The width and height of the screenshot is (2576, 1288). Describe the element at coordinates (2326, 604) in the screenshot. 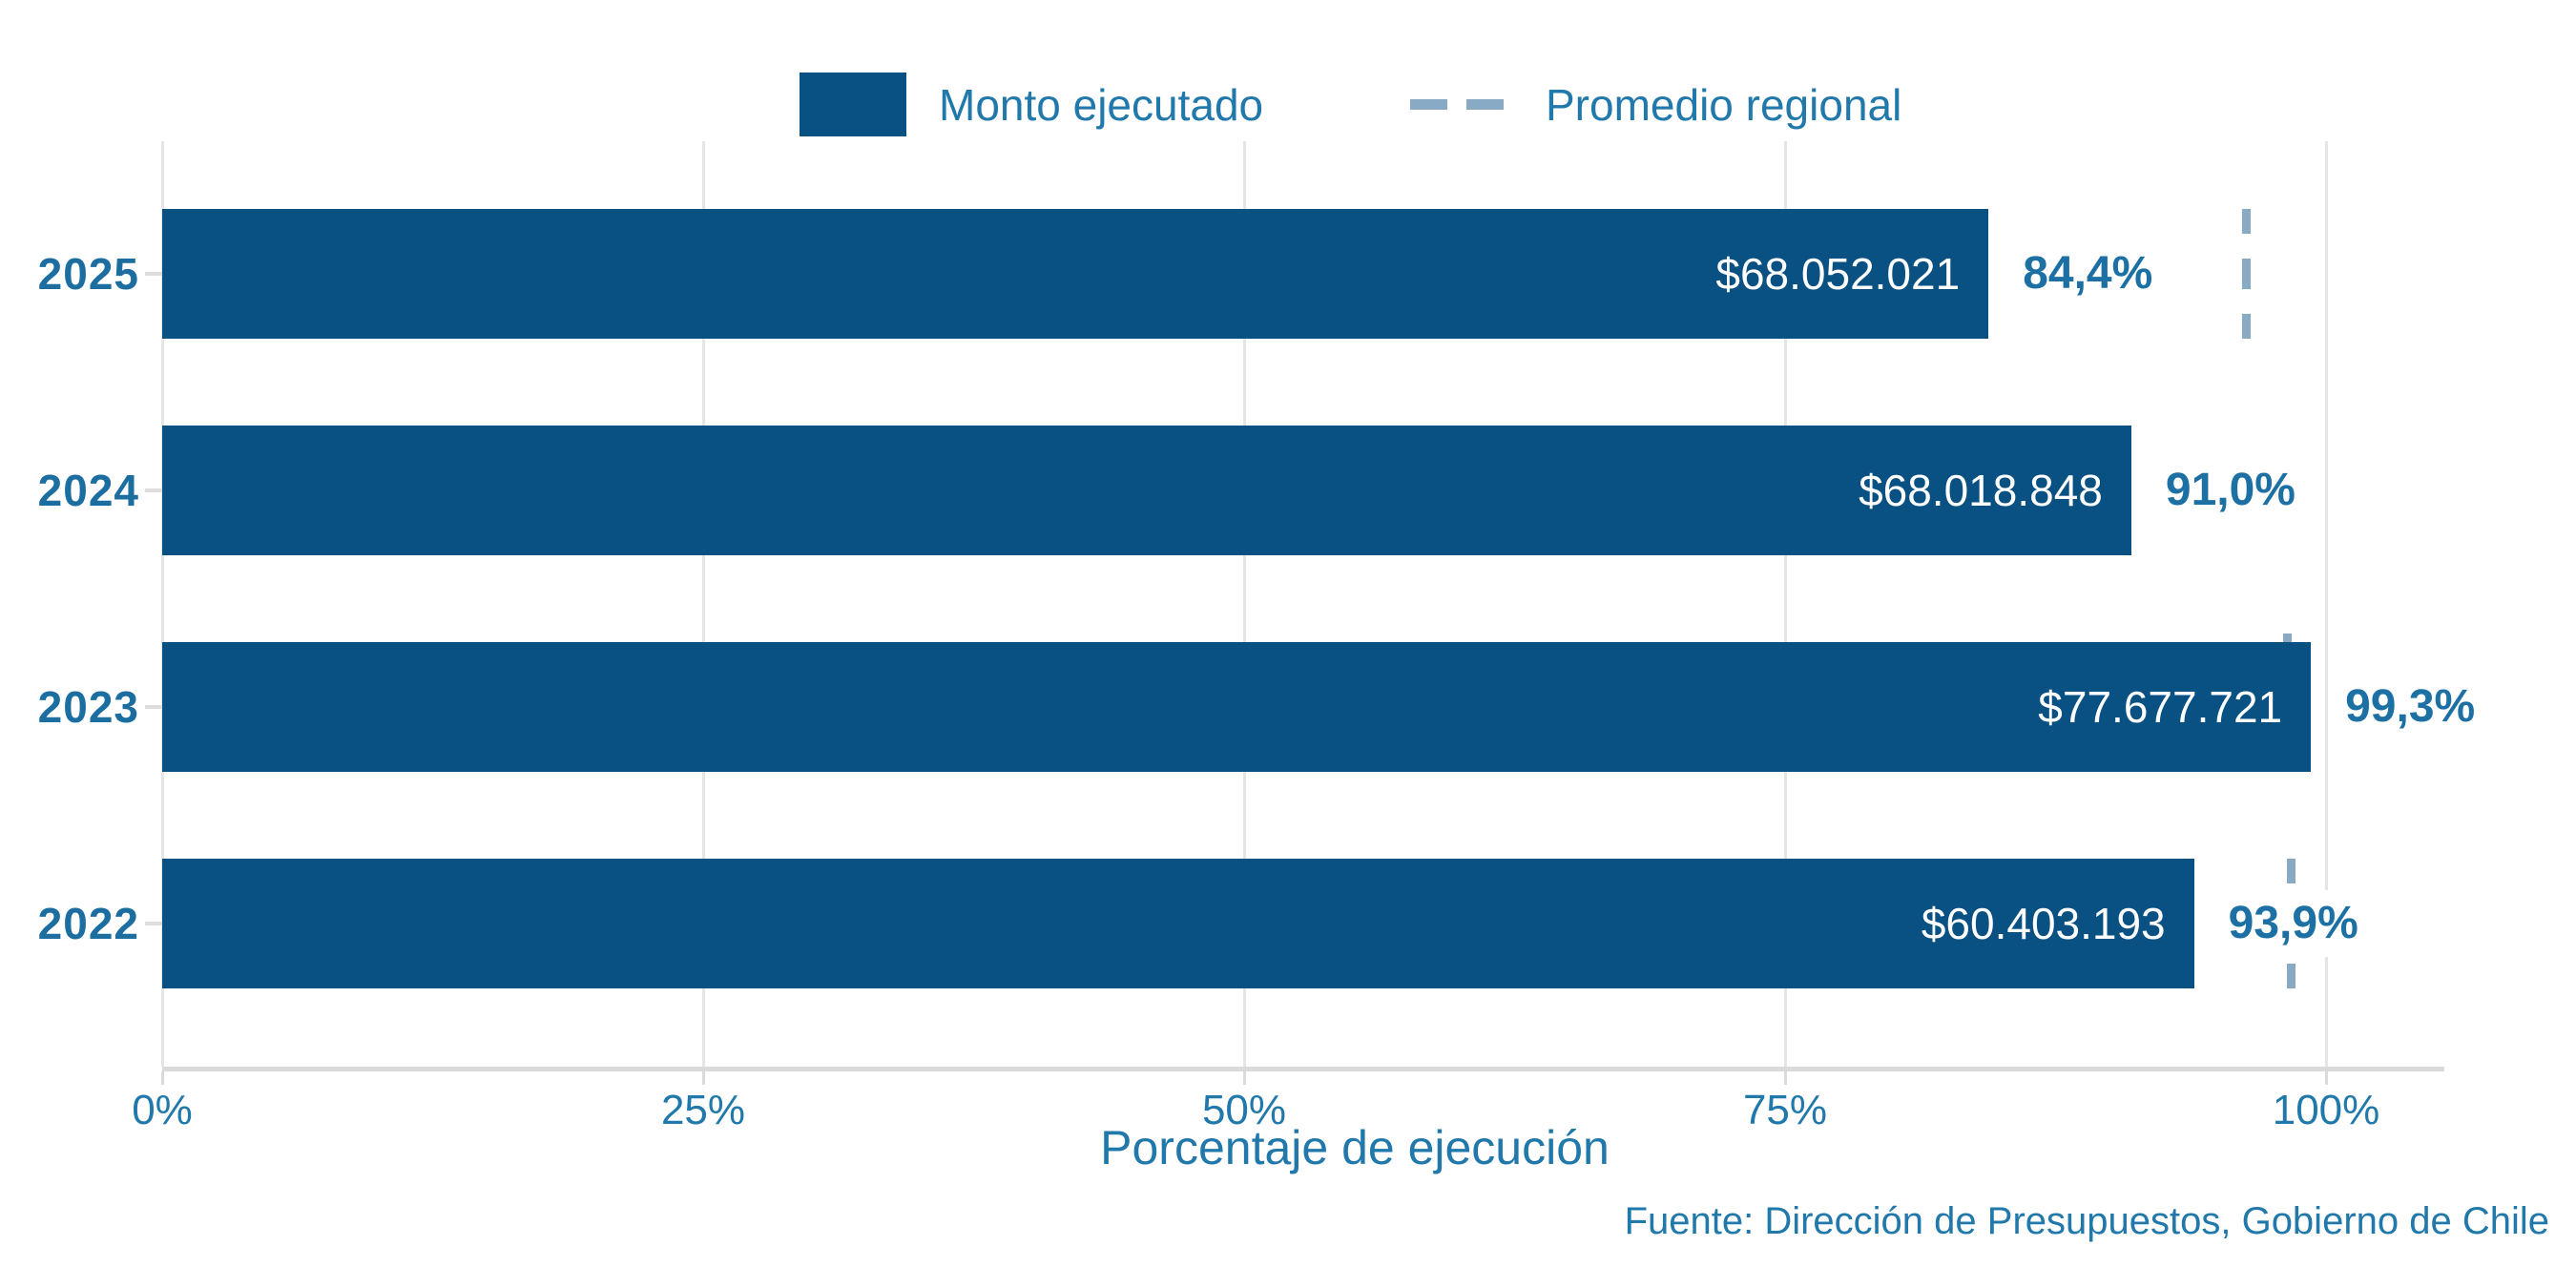

I see `gridline-100%` at that location.